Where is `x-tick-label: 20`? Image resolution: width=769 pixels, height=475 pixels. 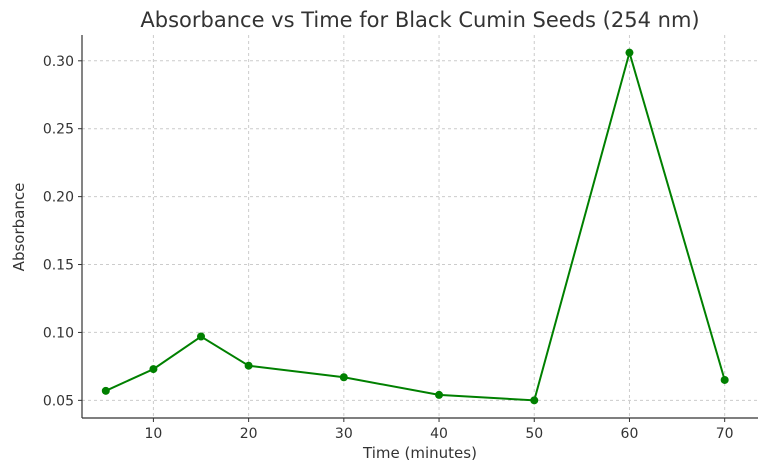
x-tick-label: 20 is located at coordinates (249, 434).